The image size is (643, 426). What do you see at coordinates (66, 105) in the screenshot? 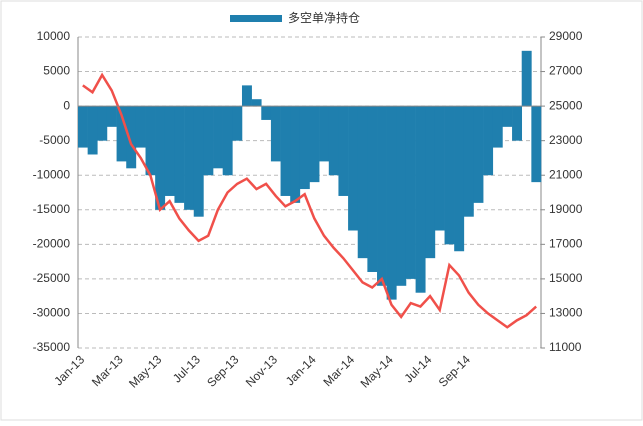
I see `y-tick-label: 0` at bounding box center [66, 105].